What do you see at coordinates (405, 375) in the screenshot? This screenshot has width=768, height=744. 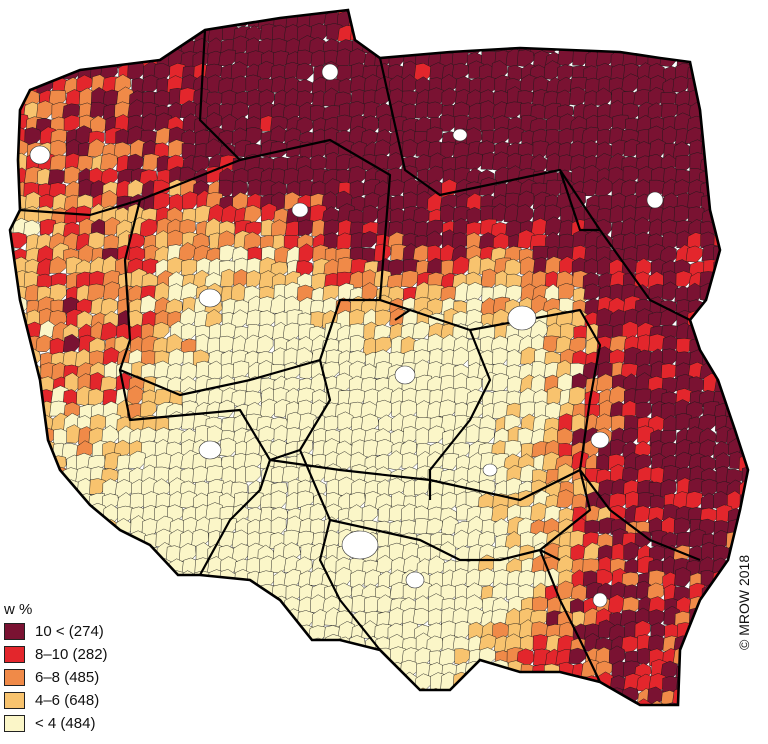 I see `city-lodz` at bounding box center [405, 375].